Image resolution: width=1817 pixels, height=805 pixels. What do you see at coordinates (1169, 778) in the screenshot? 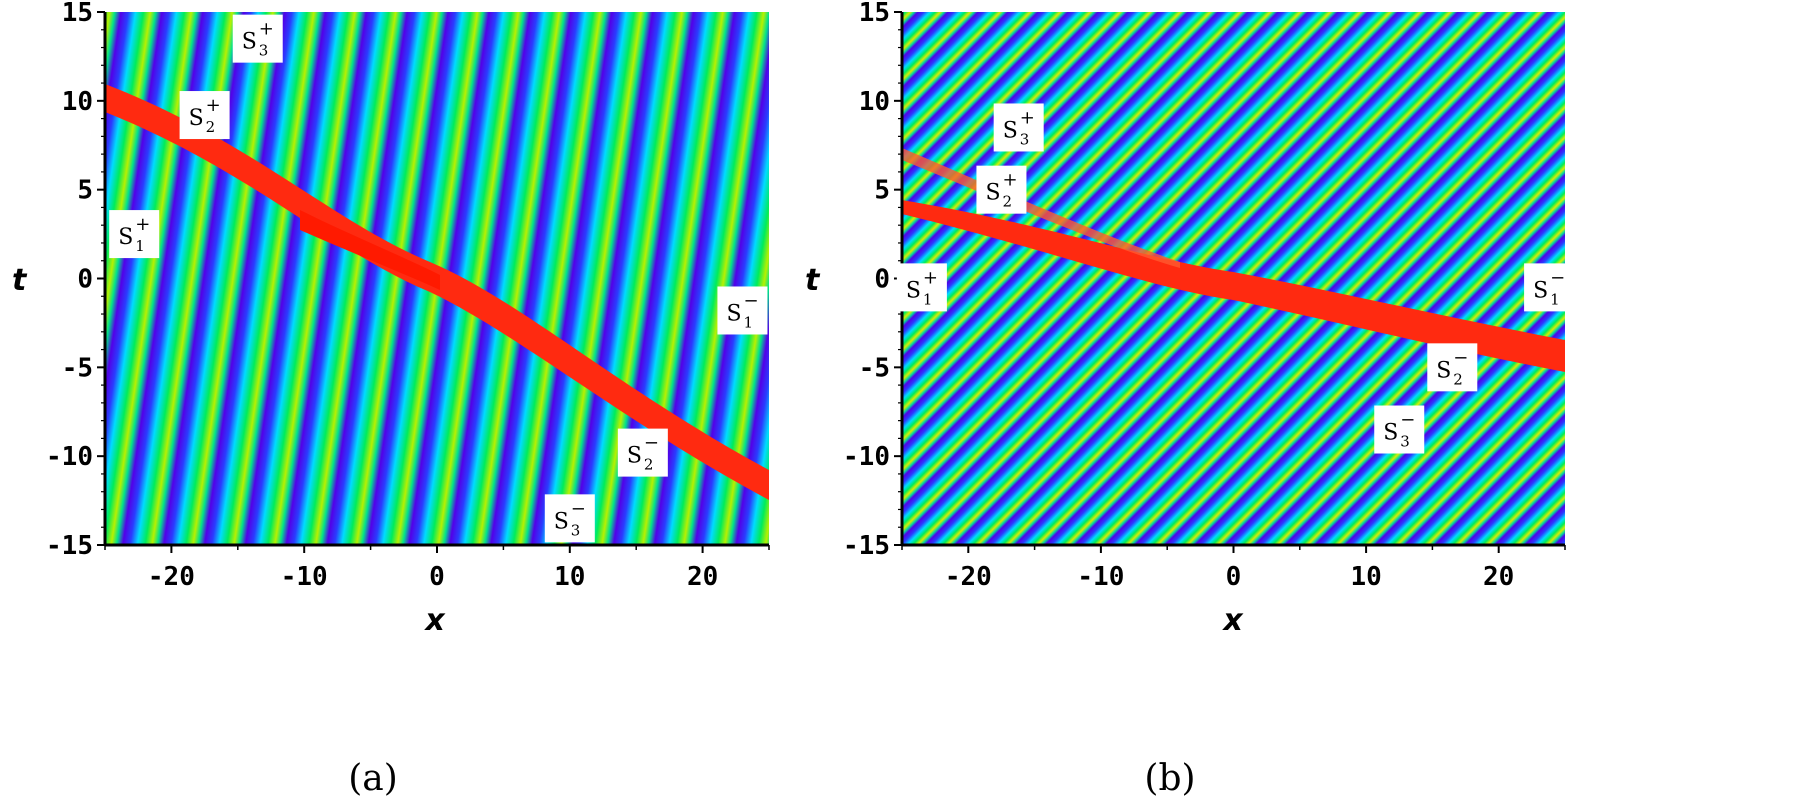
I see `caption-b: (b)` at bounding box center [1169, 778].